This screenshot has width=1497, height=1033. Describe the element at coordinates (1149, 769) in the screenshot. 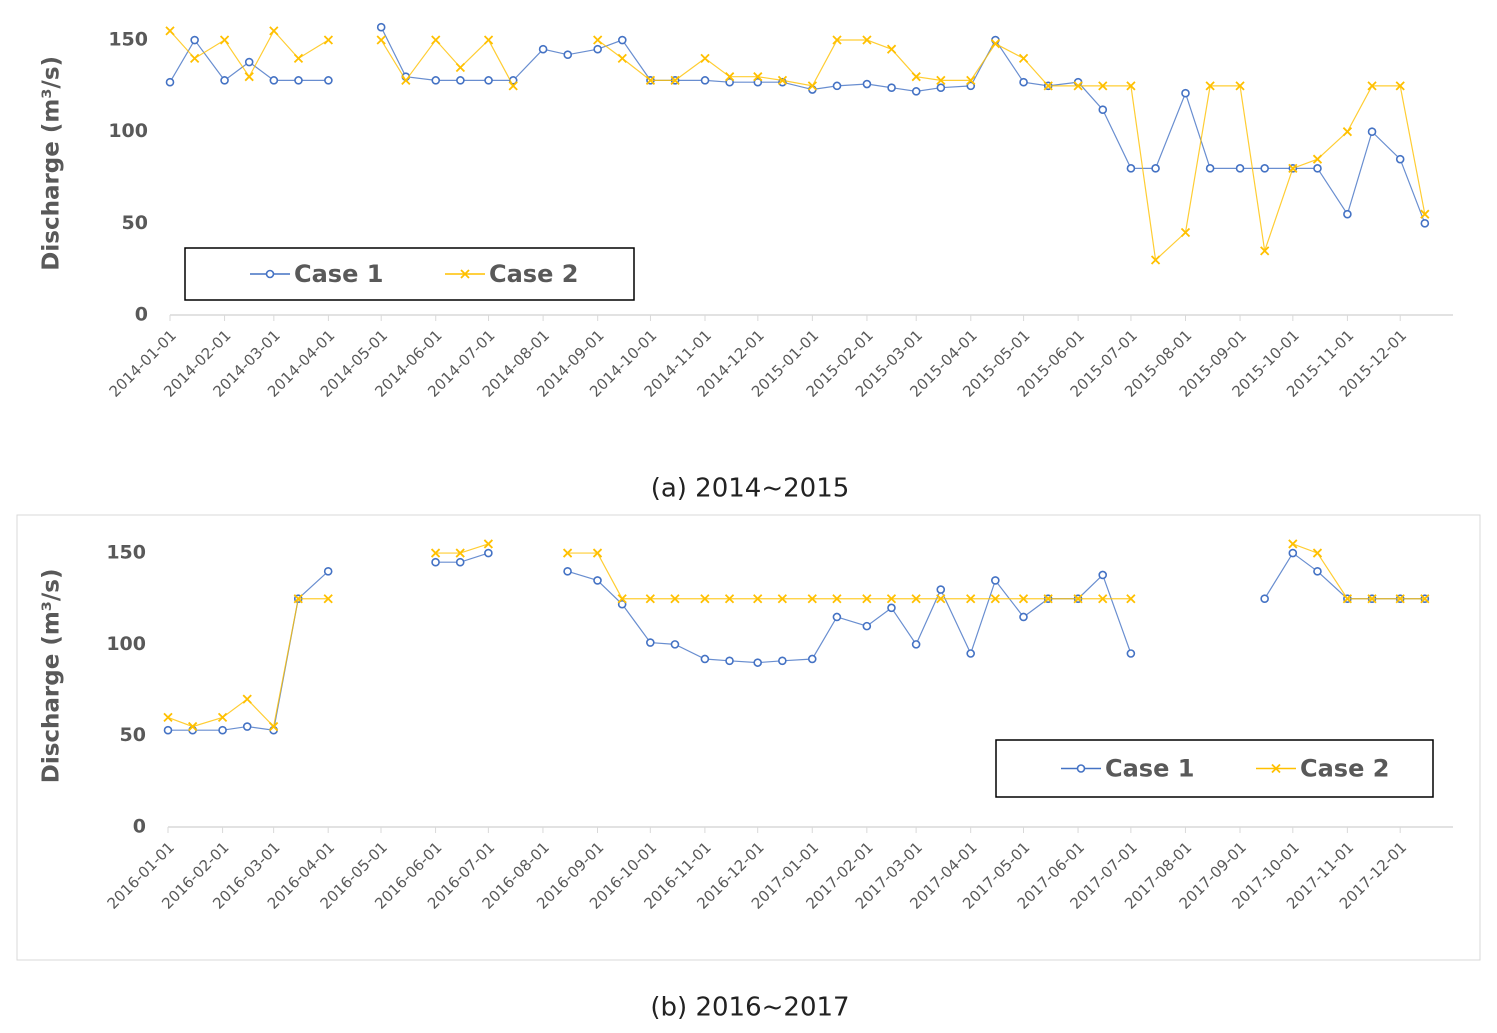

I see `legend-label: Case 1` at that location.